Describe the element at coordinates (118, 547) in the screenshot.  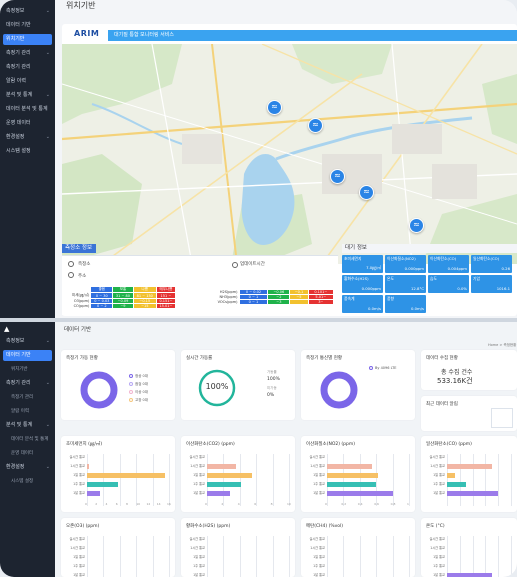
I see `chart-panel: 오존(O3) (ppm) 실시간 통교 1시간 통교 1일 통교 1주 통교 1달 통교` at that location.